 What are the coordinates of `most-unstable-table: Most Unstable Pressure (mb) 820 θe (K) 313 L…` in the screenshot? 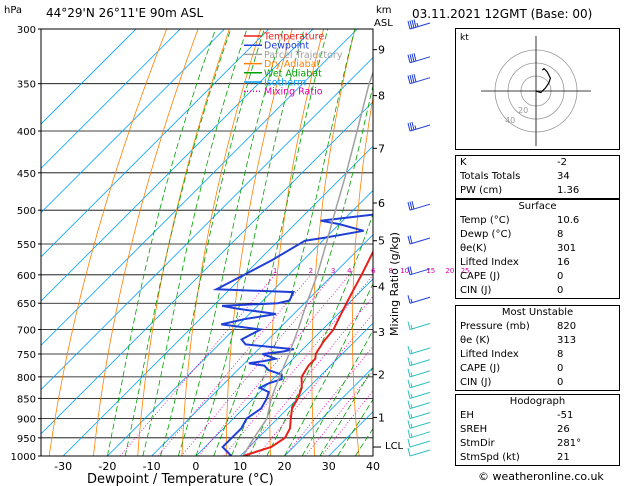 It's located at (537, 348).